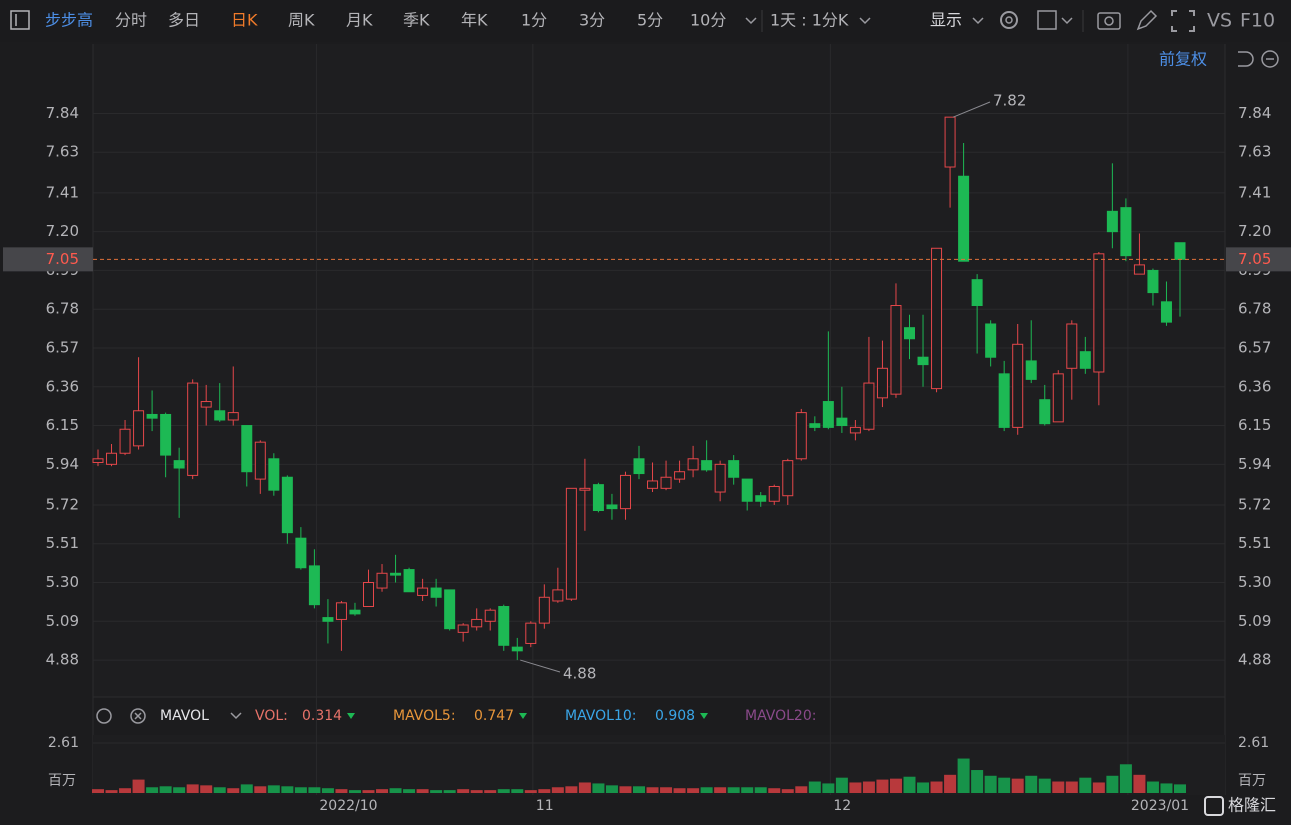 The image size is (1291, 825). I want to click on draw-icon, so click(1147, 20).